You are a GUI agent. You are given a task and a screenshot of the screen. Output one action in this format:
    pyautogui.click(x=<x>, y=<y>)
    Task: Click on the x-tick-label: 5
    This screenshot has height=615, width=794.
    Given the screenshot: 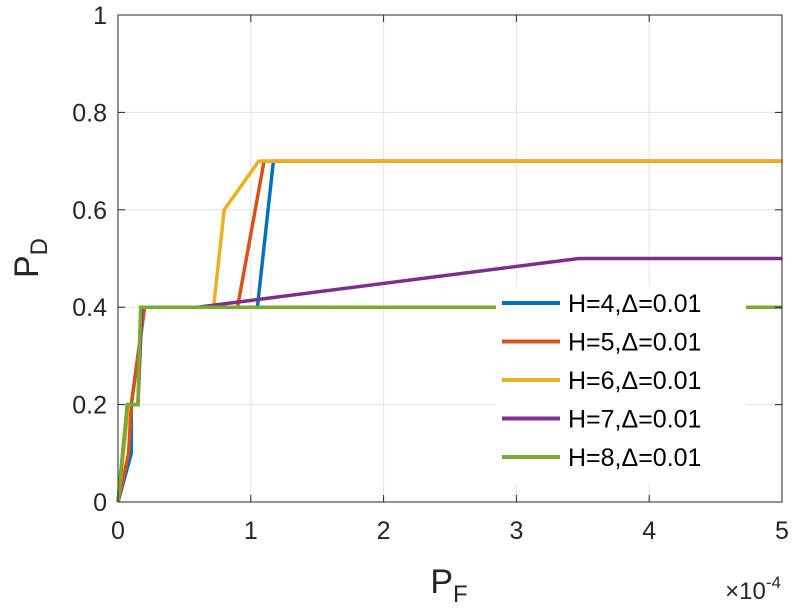 What is the action you would take?
    pyautogui.click(x=782, y=531)
    